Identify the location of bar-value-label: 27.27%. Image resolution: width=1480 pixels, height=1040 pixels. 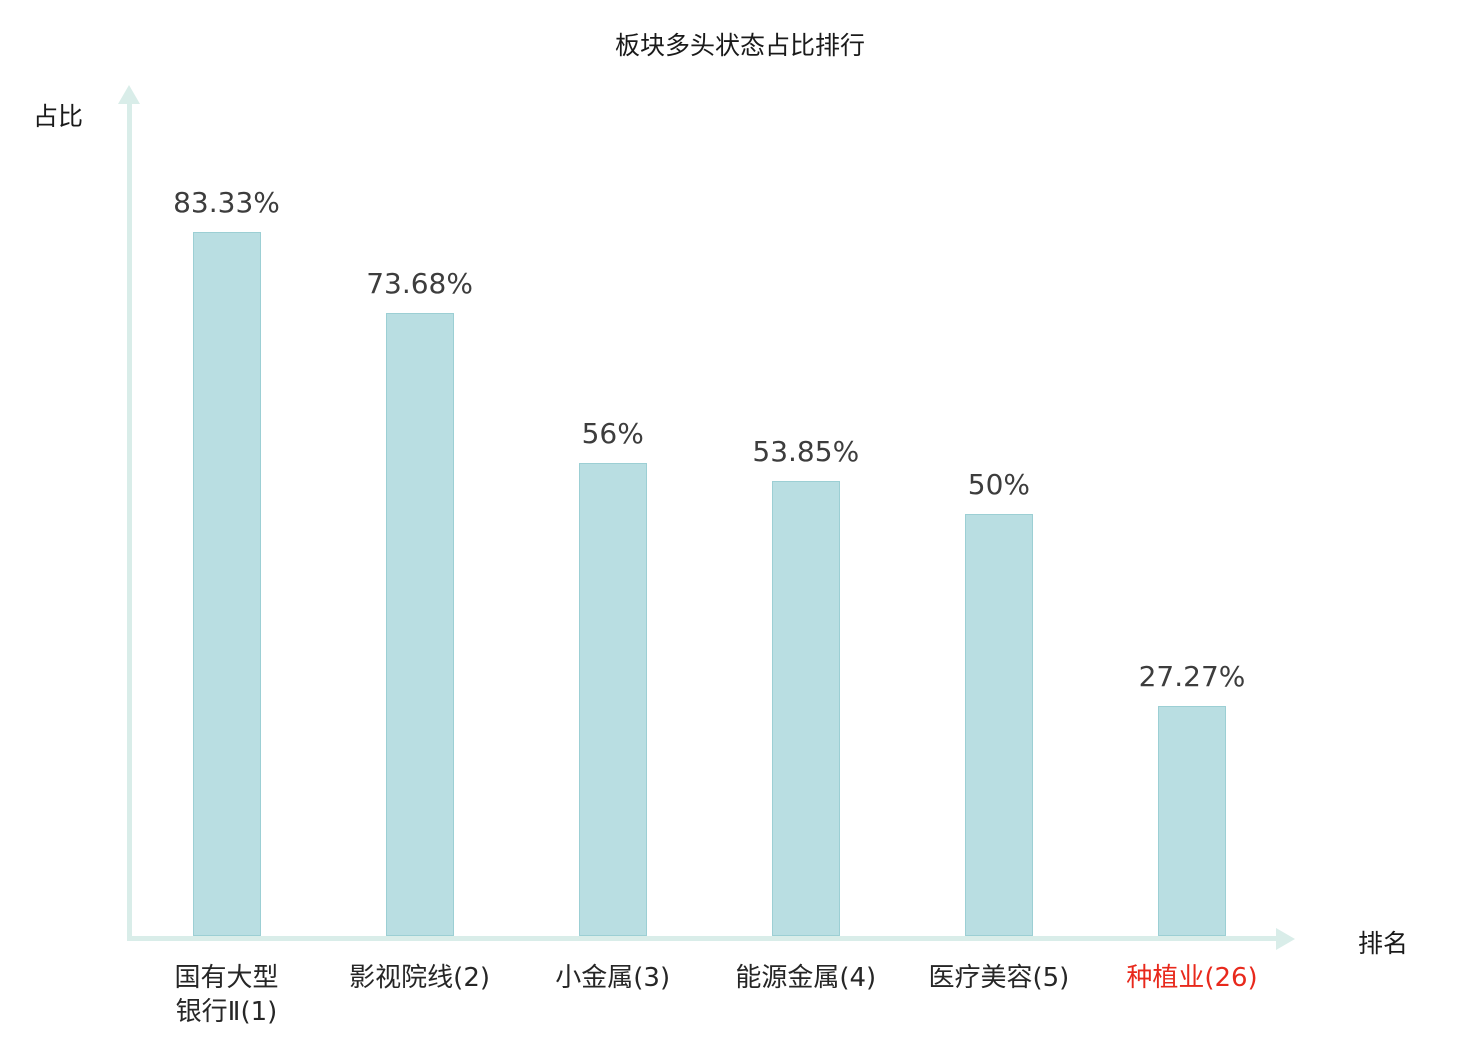
(1192, 676).